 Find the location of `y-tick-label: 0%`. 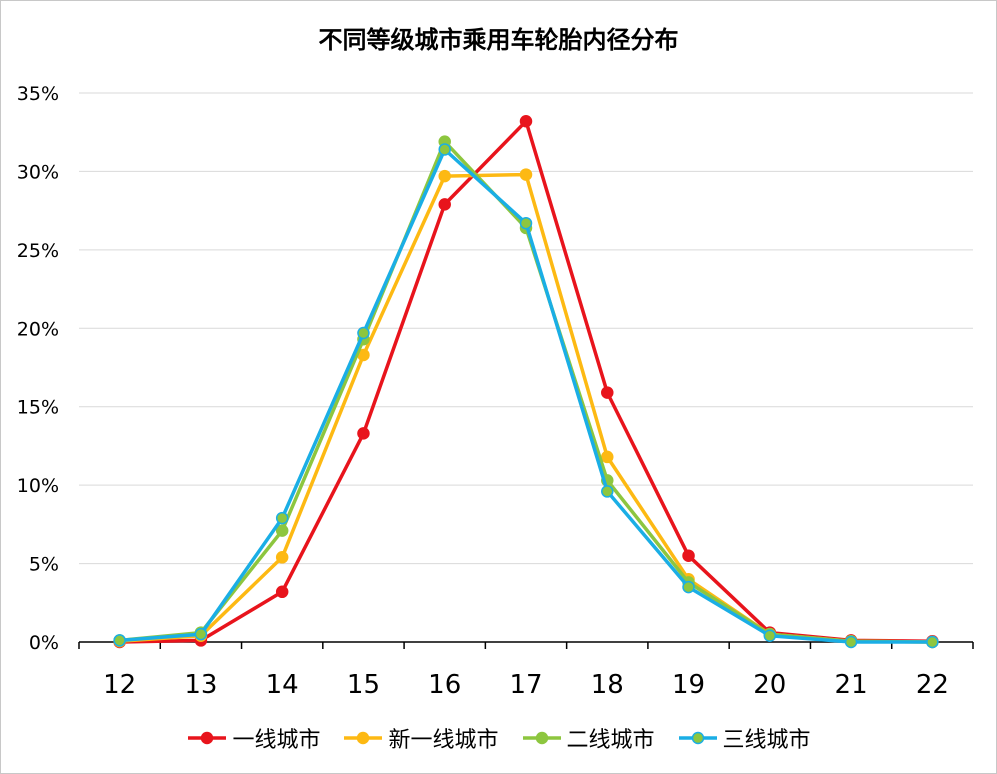

y-tick-label: 0% is located at coordinates (44, 643).